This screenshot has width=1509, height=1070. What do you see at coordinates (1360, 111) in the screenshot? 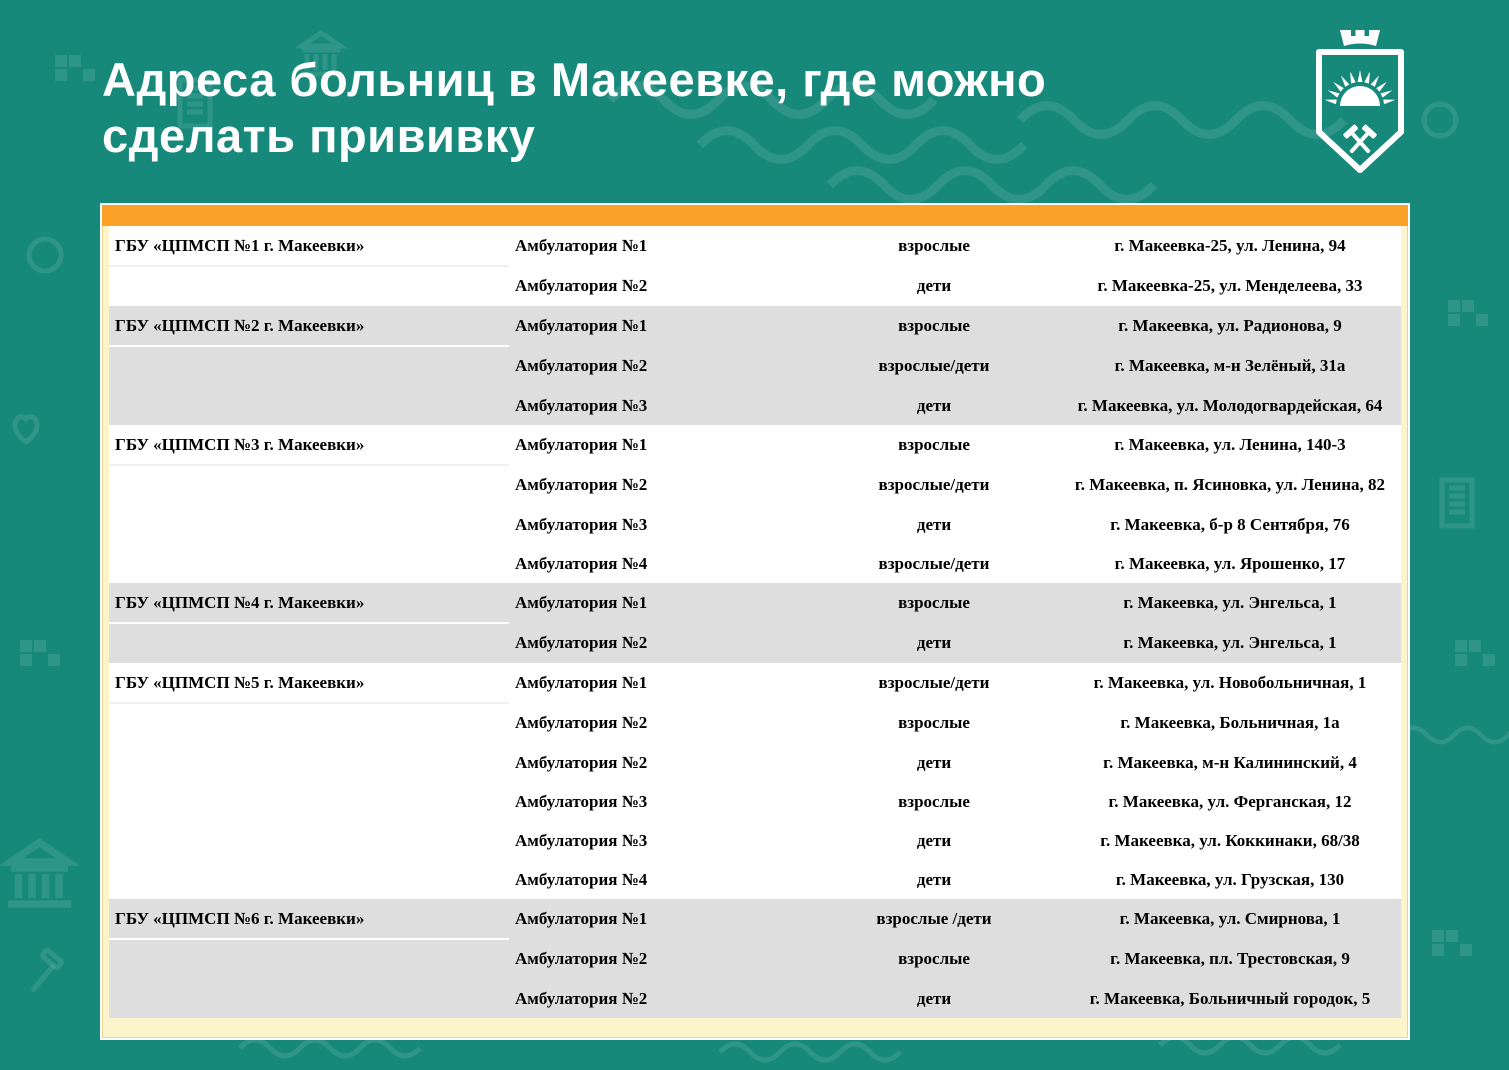
I see `shield-icon` at bounding box center [1360, 111].